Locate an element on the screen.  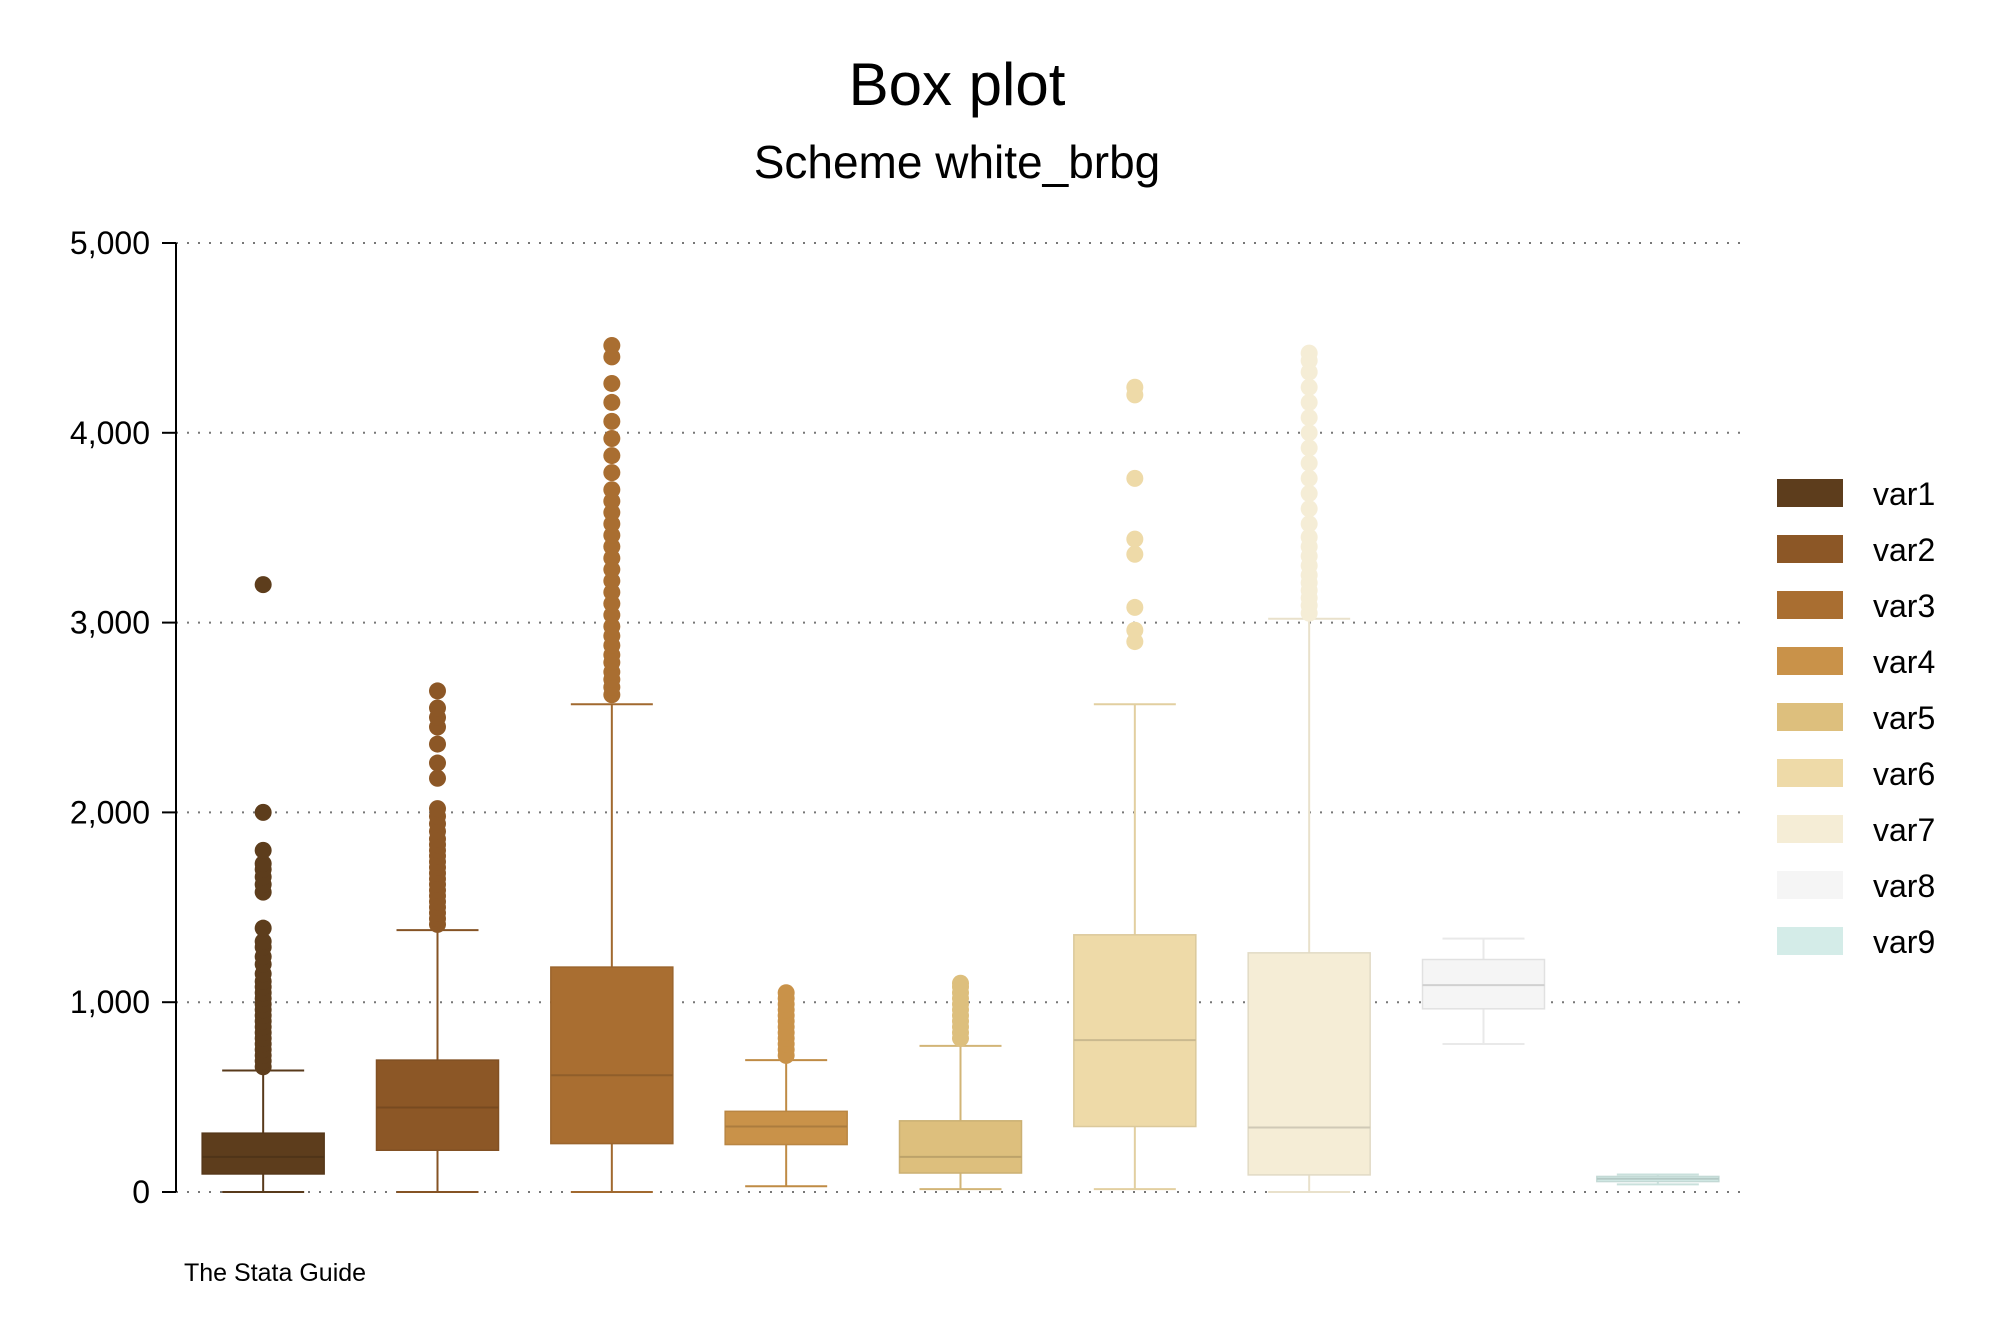
box-var9 is located at coordinates (1658, 1179).